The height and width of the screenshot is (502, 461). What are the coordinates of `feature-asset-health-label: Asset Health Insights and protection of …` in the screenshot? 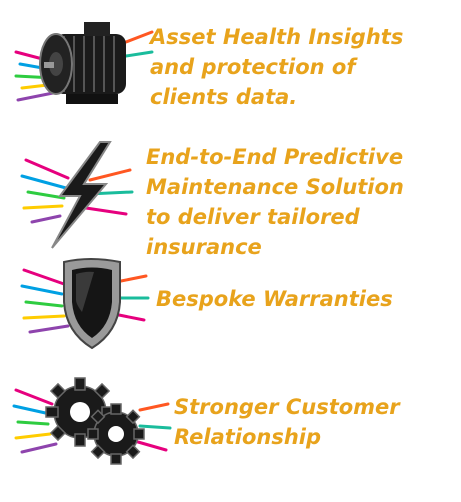 It's located at (277, 67).